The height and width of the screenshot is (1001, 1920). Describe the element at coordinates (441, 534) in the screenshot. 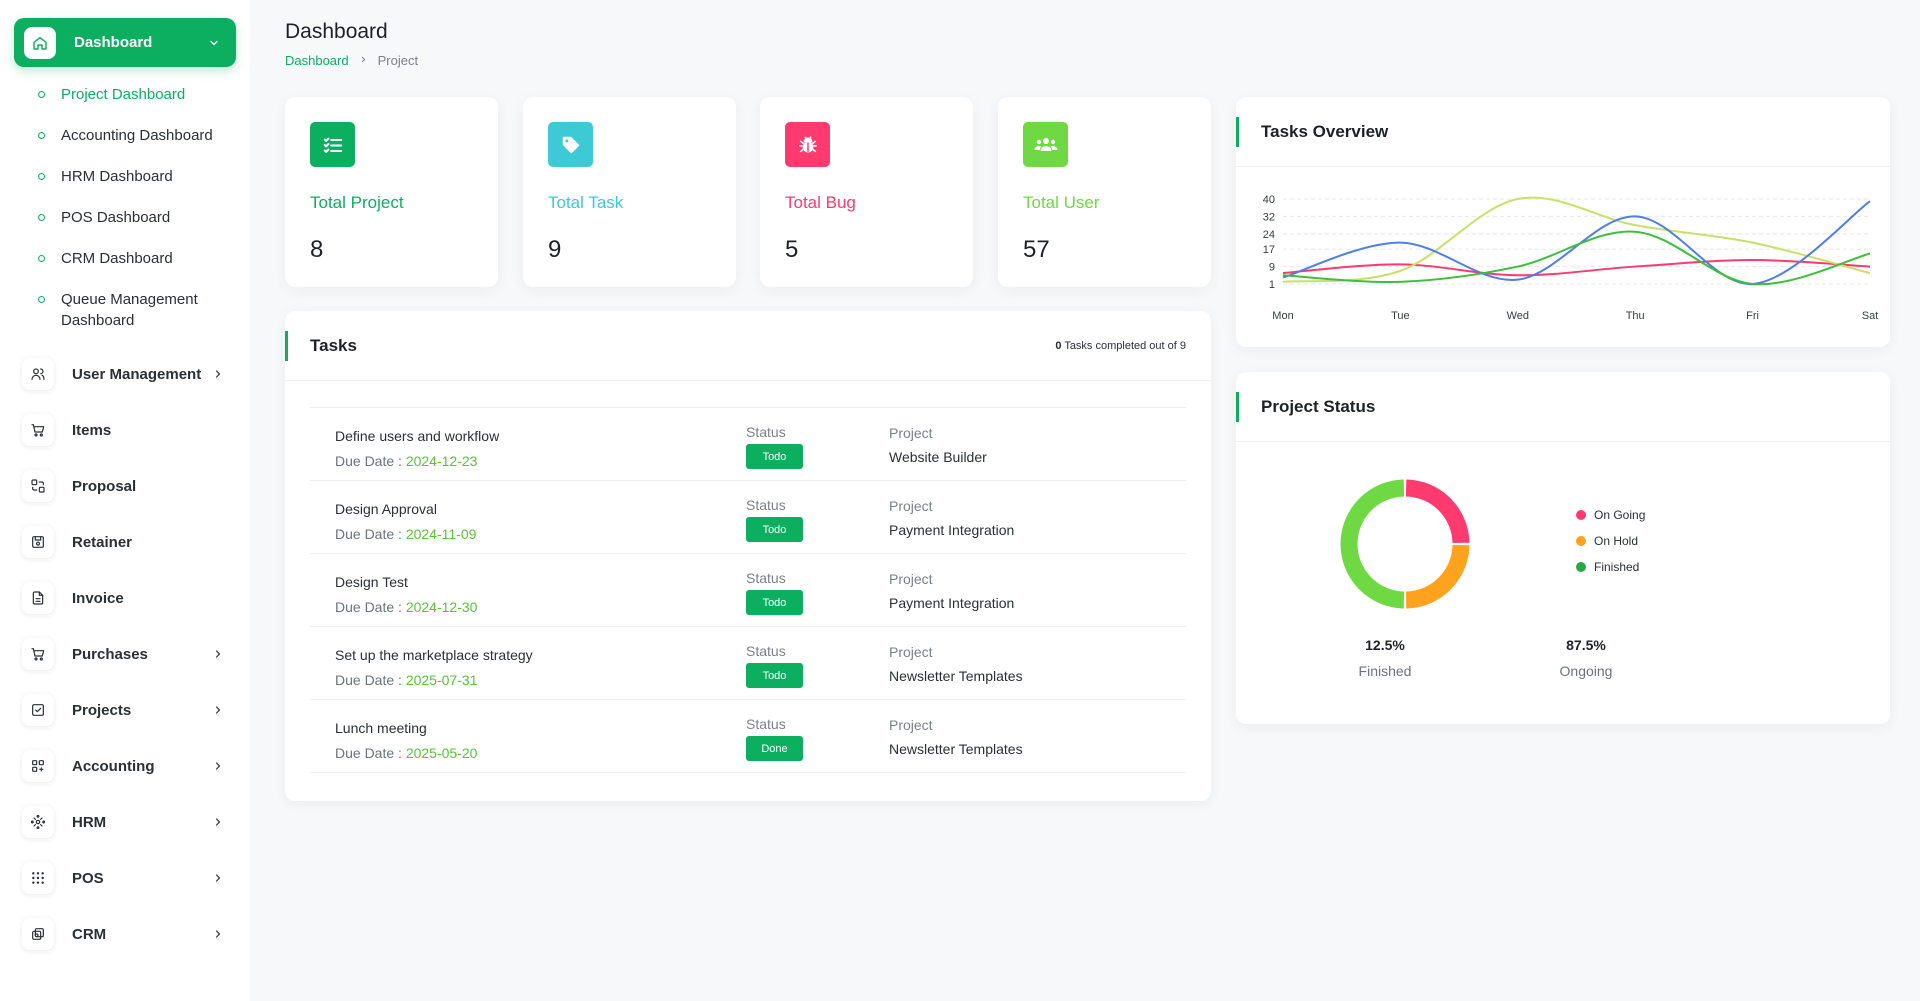

I see `due-date: 2024-11-09` at that location.